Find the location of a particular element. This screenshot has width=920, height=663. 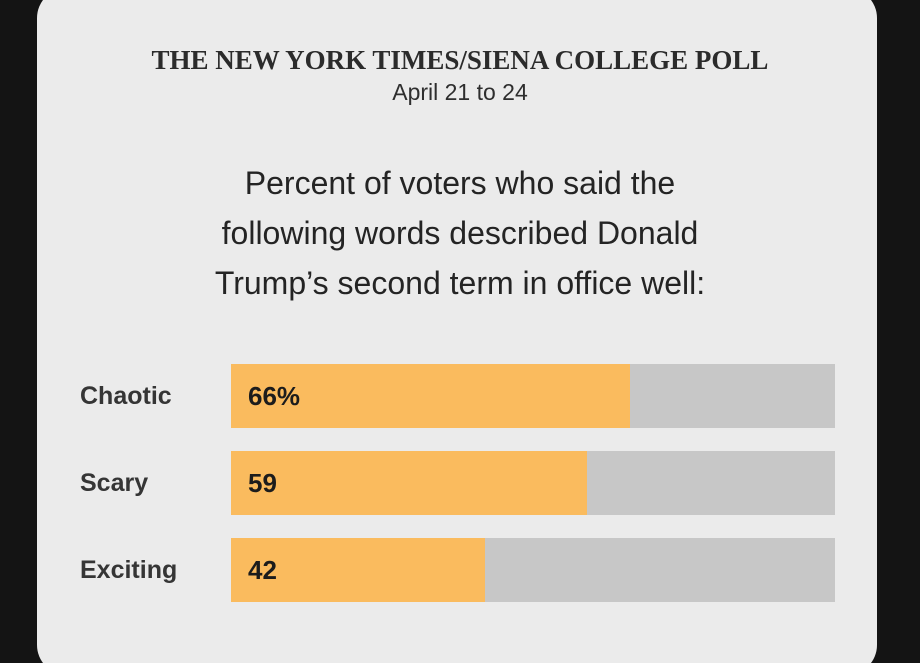

bar-value-chaotic: 66% is located at coordinates (274, 396).